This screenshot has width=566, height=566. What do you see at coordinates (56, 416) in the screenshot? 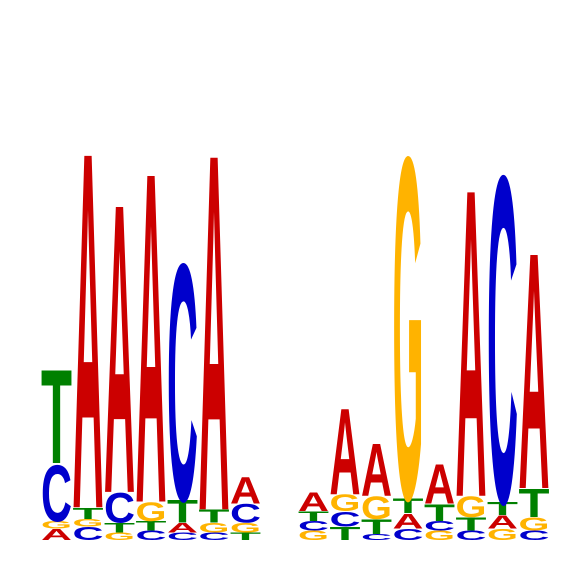
I see `base-t-glyph: T` at bounding box center [56, 416].